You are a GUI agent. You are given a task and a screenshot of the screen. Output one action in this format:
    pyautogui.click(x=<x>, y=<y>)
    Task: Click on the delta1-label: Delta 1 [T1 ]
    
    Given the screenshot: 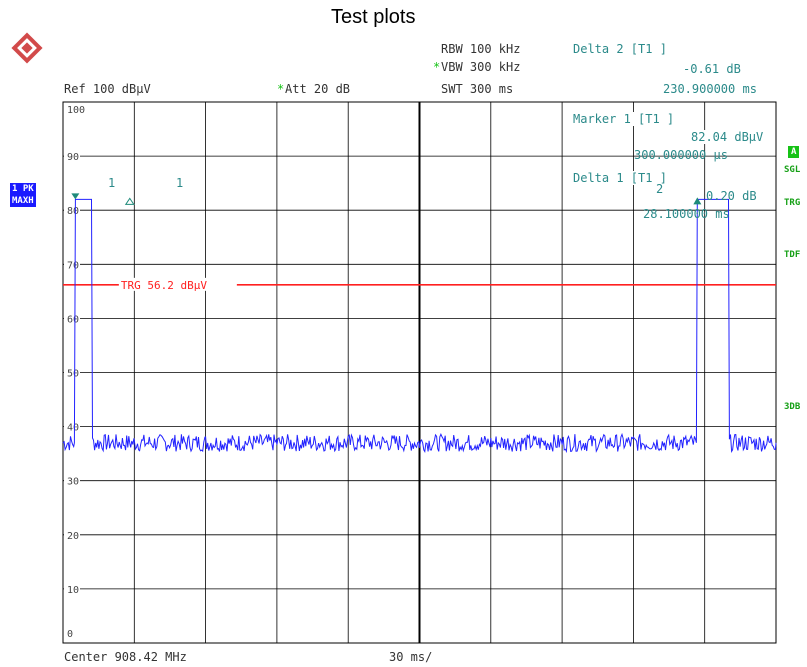 What is the action you would take?
    pyautogui.click(x=620, y=178)
    